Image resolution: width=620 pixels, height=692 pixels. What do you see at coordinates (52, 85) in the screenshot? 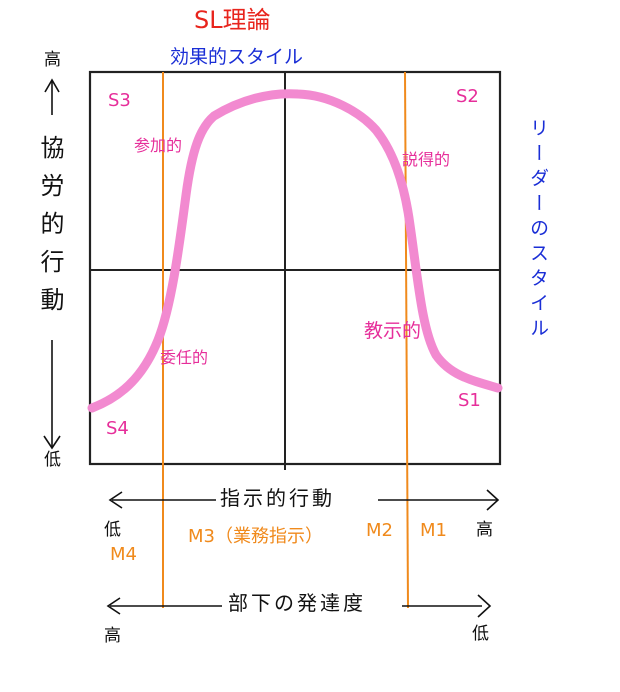
I see `y-axis-arrowhead-up` at bounding box center [52, 85].